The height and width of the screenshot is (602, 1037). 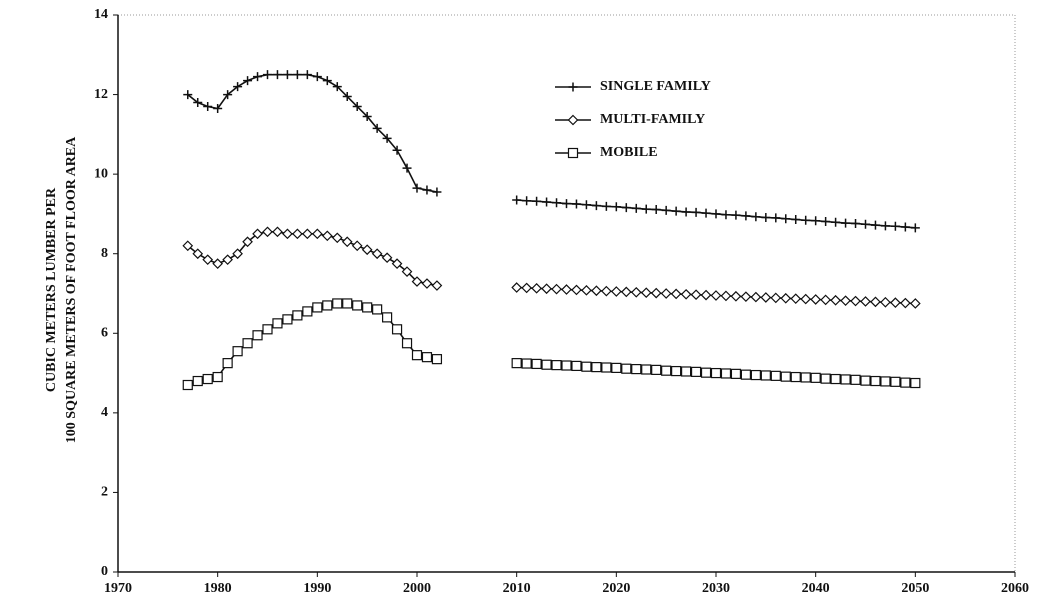 What do you see at coordinates (101, 94) in the screenshot?
I see `y-tick-label: 12` at bounding box center [101, 94].